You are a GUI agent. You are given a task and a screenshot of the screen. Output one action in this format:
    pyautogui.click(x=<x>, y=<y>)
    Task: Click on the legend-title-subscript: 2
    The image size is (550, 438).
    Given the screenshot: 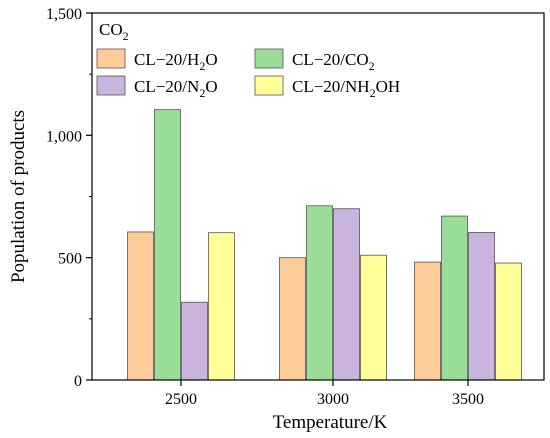 What is the action you would take?
    pyautogui.click(x=126, y=36)
    